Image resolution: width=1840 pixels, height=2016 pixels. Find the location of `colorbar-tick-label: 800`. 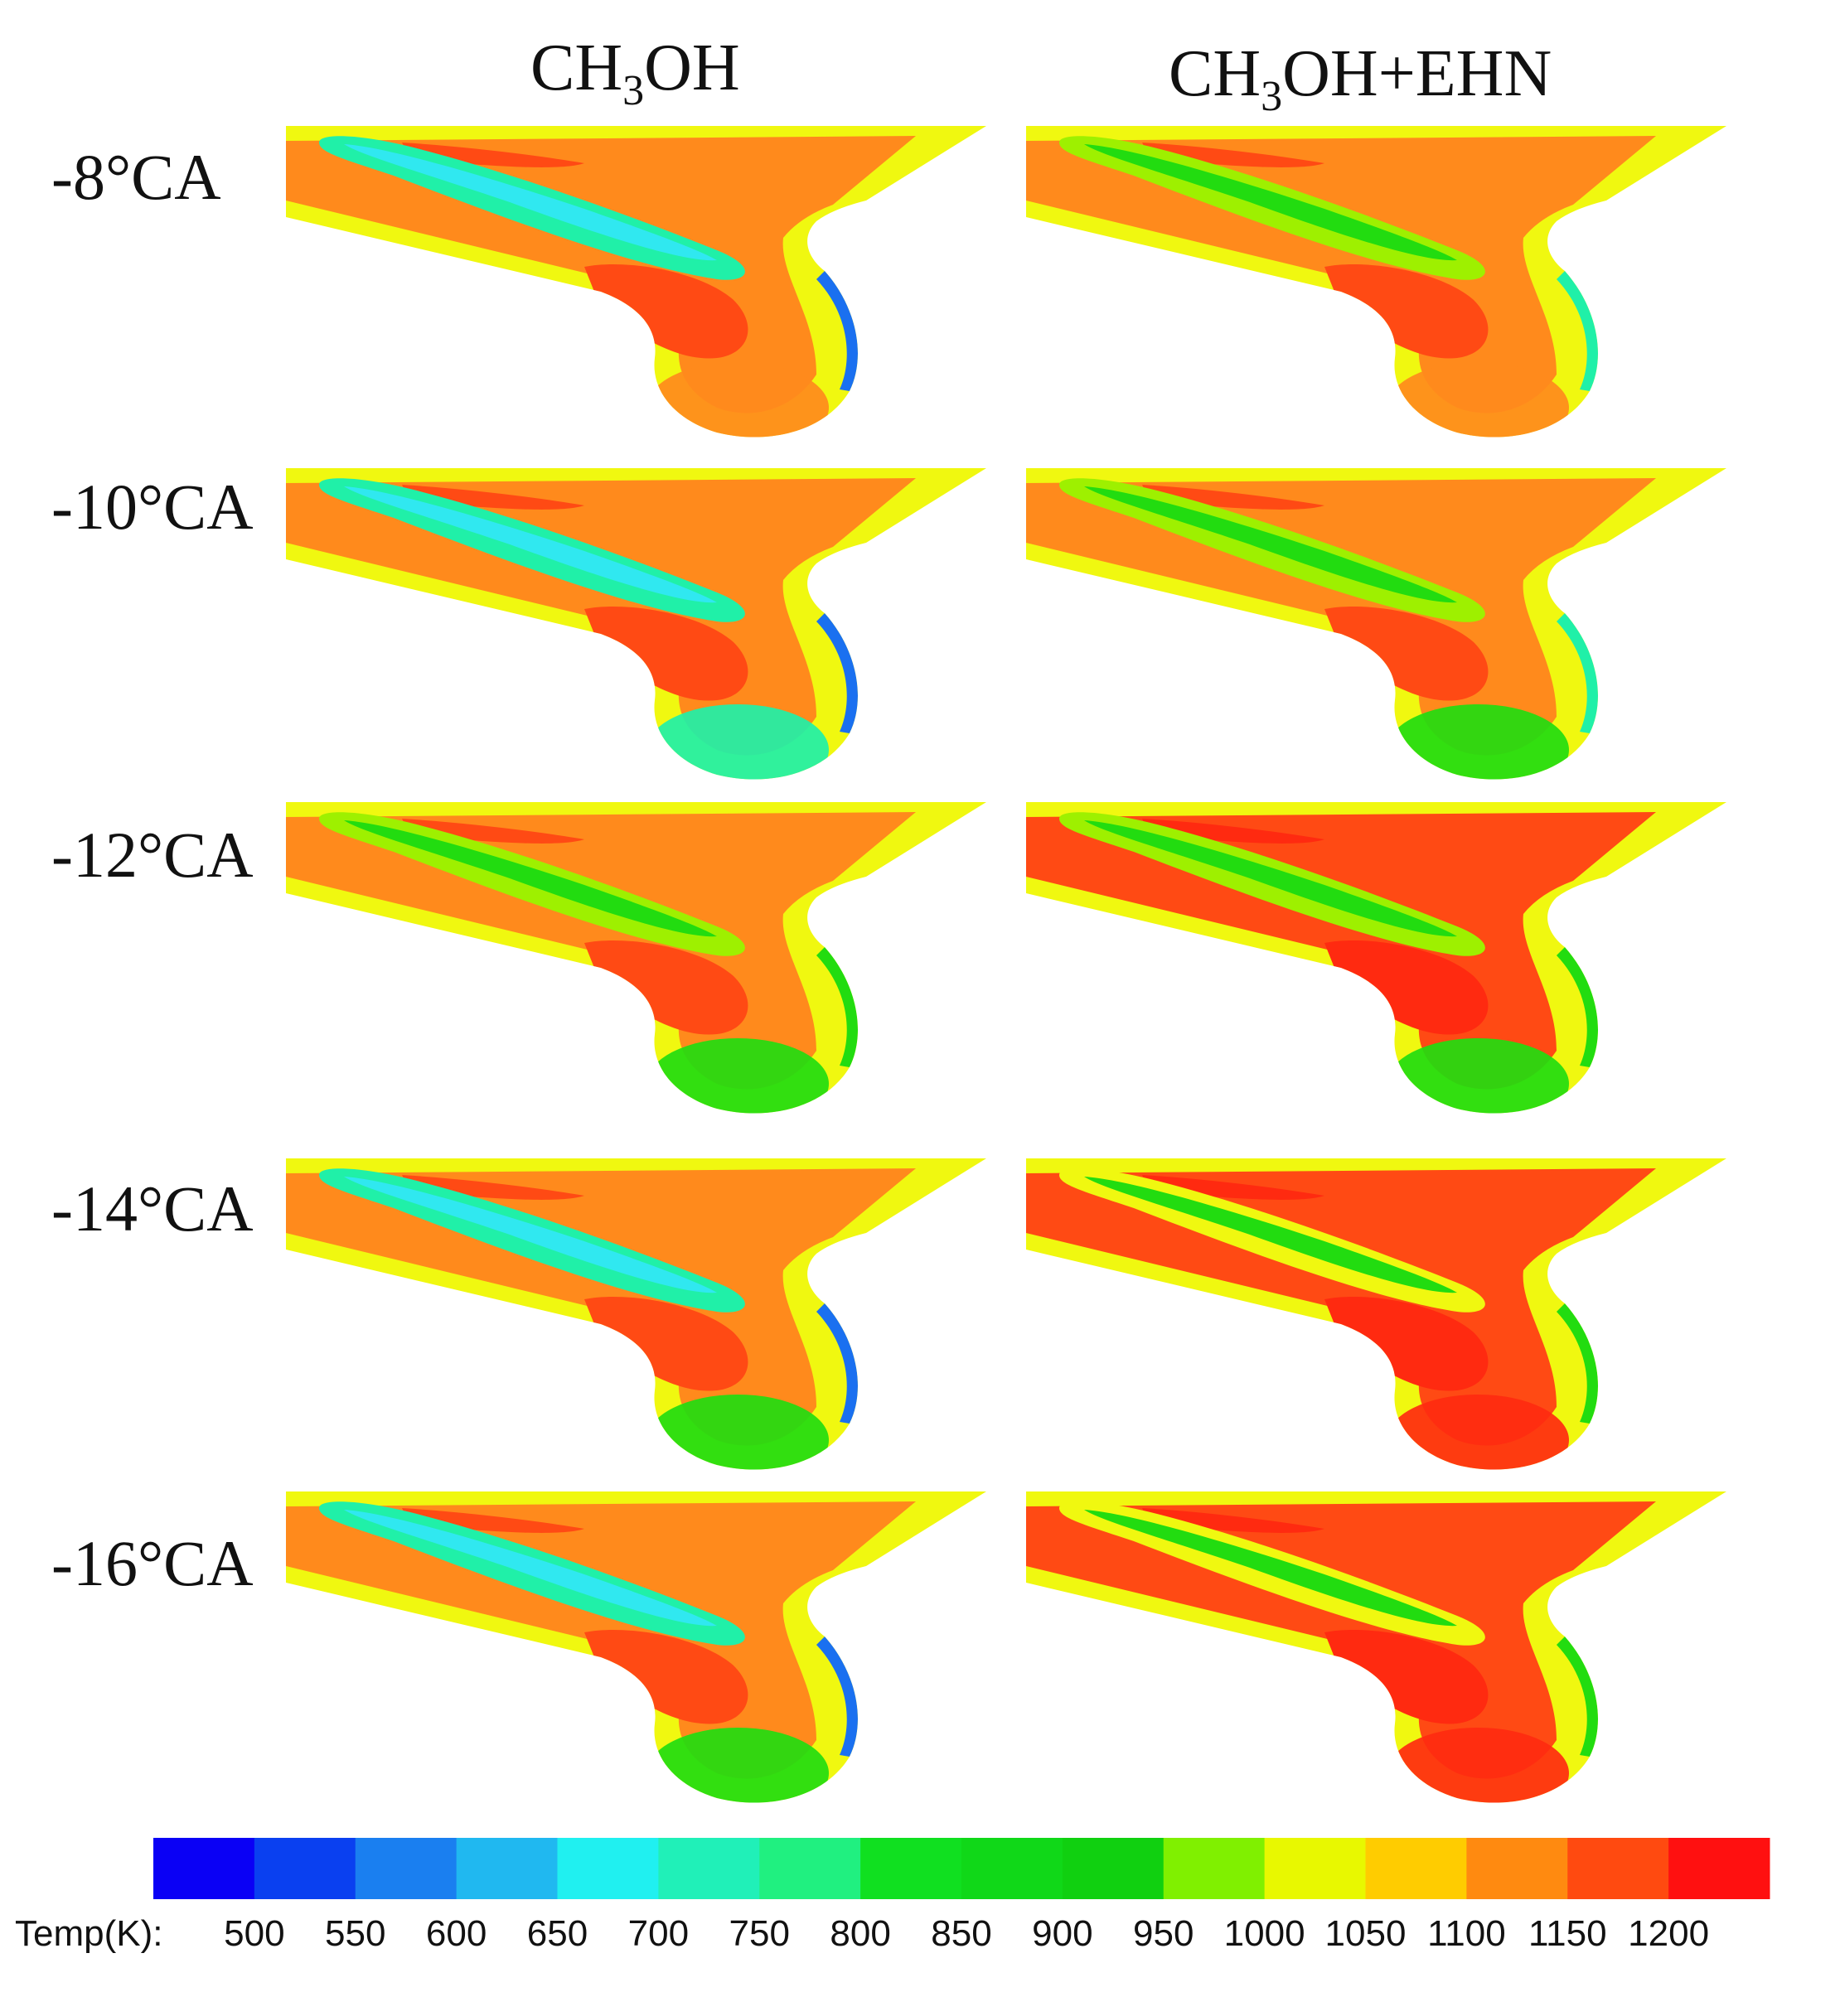

colorbar-tick-label: 800 is located at coordinates (860, 1934).